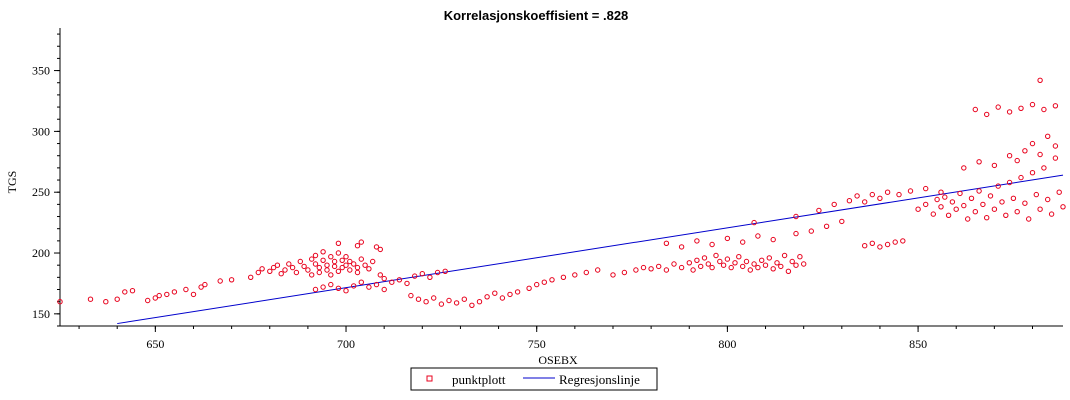 Image resolution: width=1070 pixels, height=400 pixels. What do you see at coordinates (41, 192) in the screenshot?
I see `y-tick-label: 250` at bounding box center [41, 192].